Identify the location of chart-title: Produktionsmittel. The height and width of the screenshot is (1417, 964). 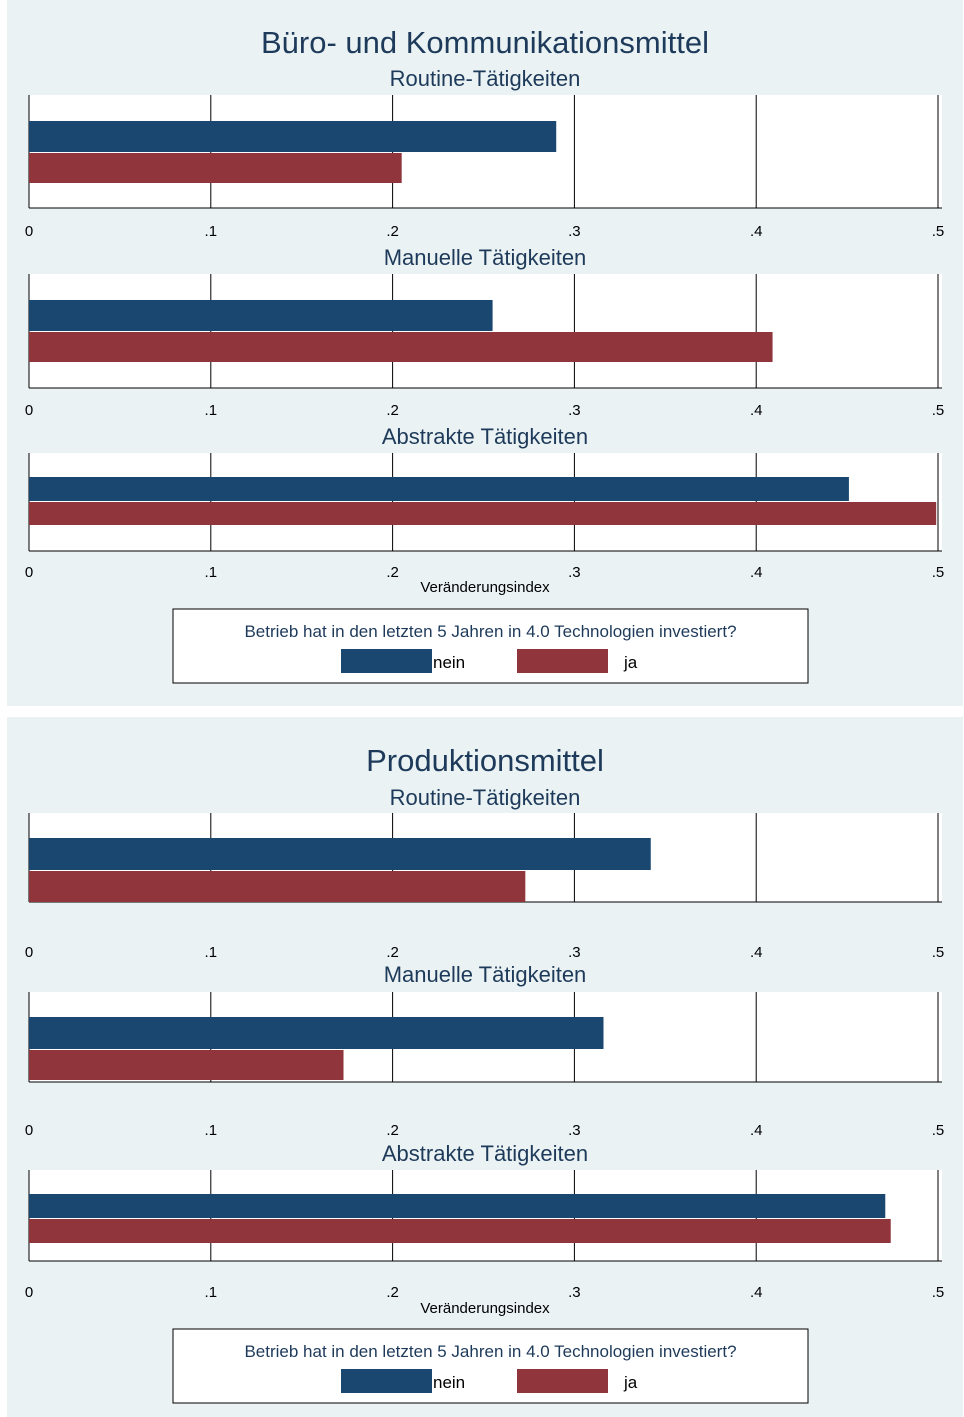
(485, 760).